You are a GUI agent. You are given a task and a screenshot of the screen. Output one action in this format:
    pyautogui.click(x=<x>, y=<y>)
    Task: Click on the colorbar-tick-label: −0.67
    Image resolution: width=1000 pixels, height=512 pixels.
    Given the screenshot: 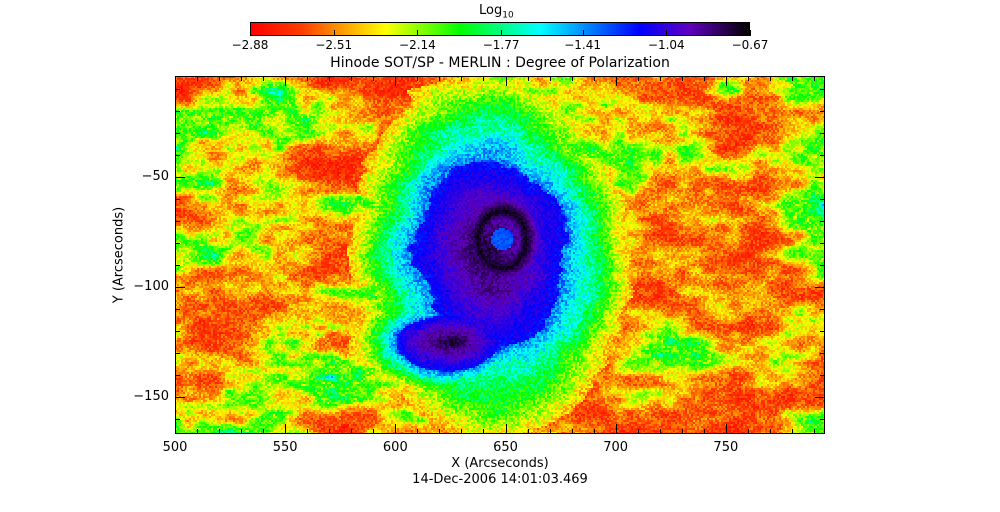 What is the action you would take?
    pyautogui.click(x=750, y=45)
    